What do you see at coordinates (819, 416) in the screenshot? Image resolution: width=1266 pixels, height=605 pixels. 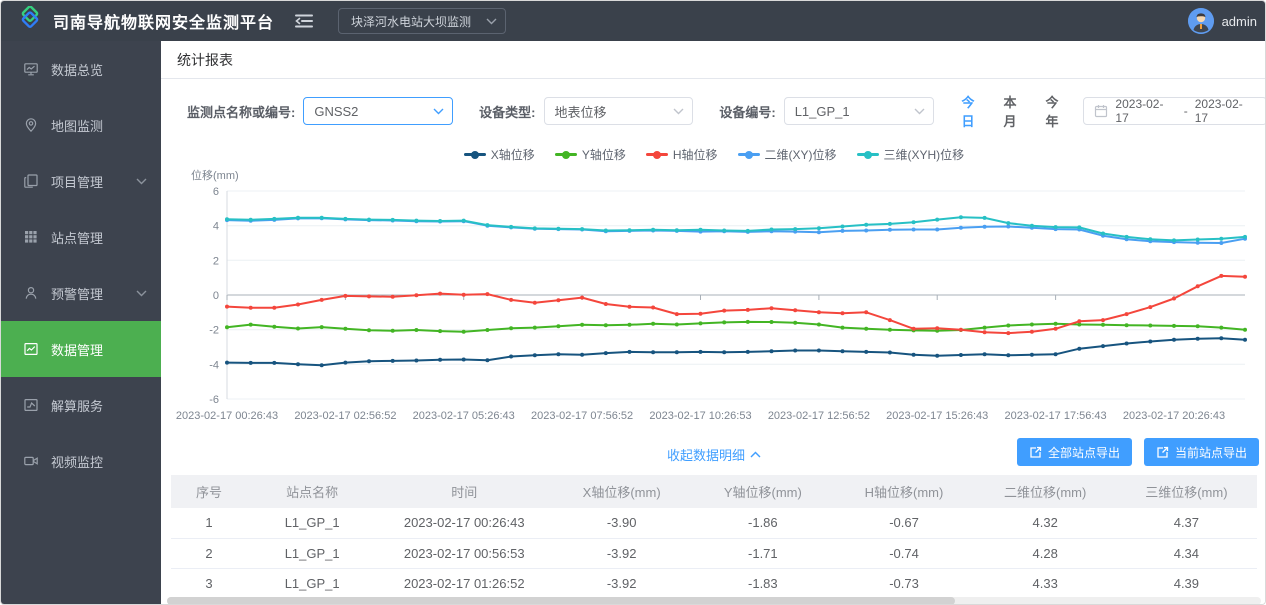 I see `svg-text: 2023-02-17 12:56:52` at bounding box center [819, 416].